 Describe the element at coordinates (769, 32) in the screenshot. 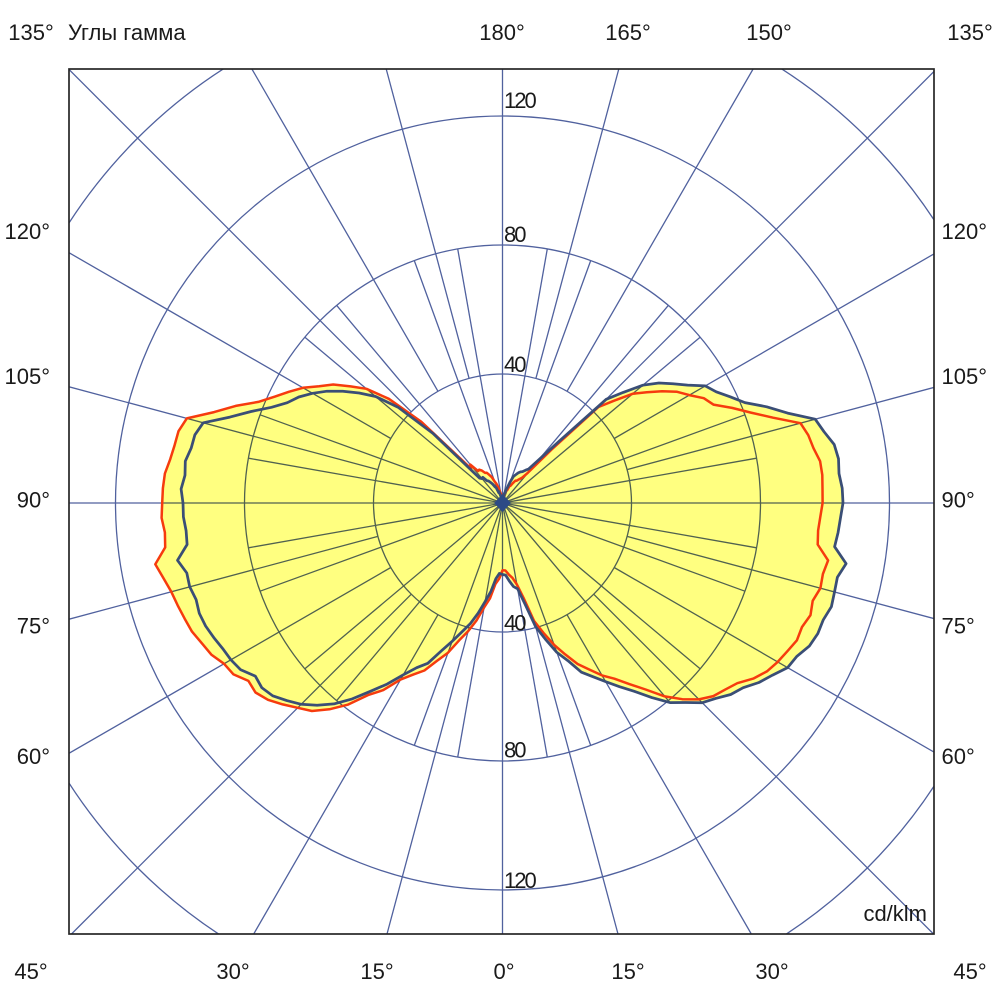

I see `svg-text: 150°` at that location.